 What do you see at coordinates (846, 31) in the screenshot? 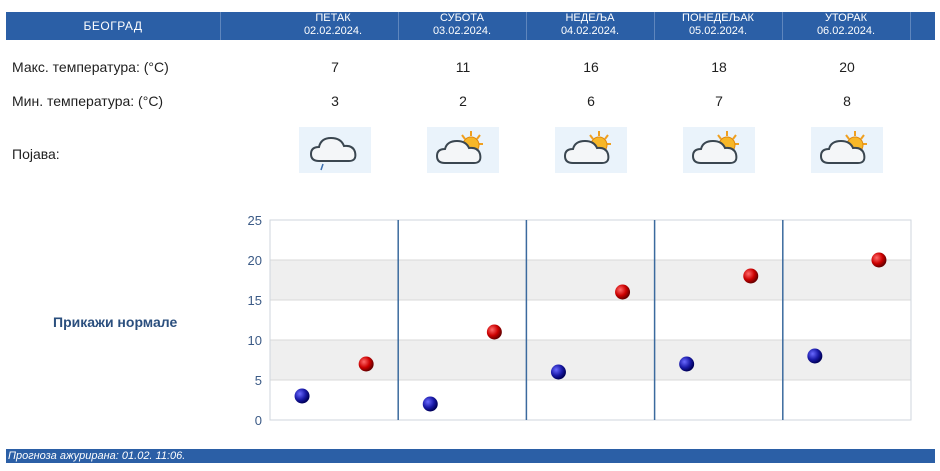
I see `day-date: 06.02.2024.` at bounding box center [846, 31].